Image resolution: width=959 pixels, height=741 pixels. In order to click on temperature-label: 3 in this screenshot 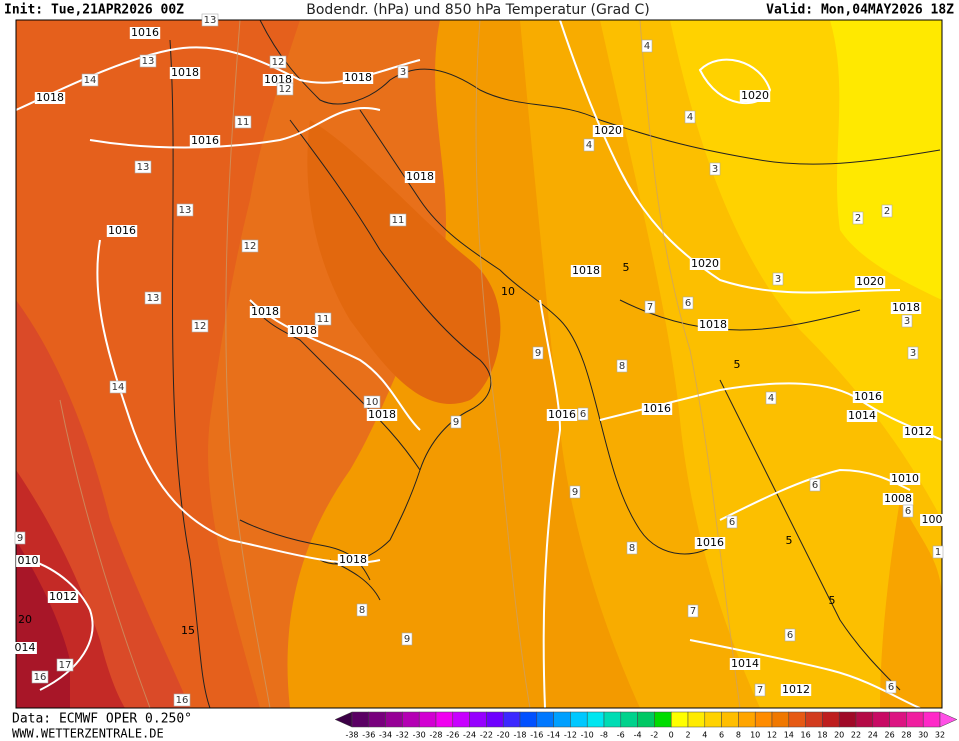, I will do `click(715, 169)`.